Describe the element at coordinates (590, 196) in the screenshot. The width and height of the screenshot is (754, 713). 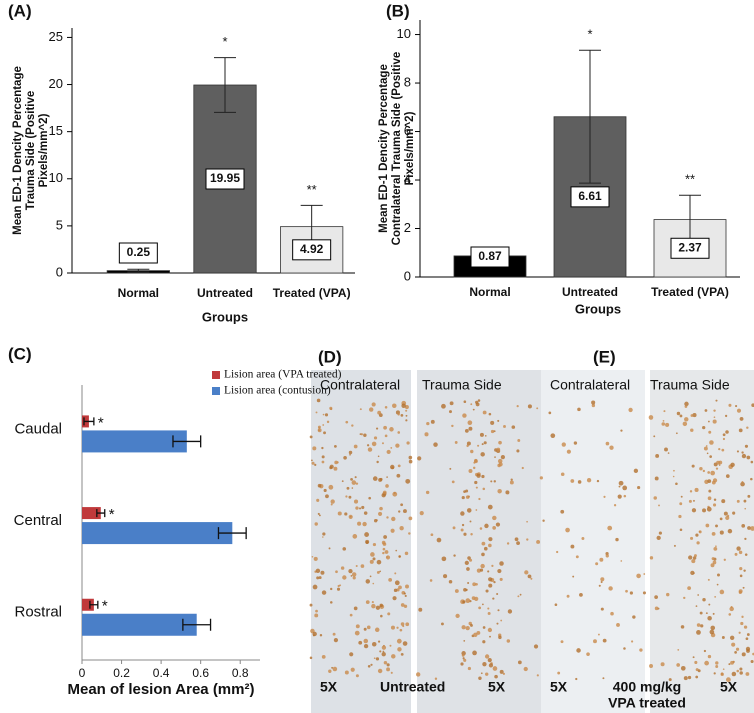
I see `value-label: 6.61` at that location.